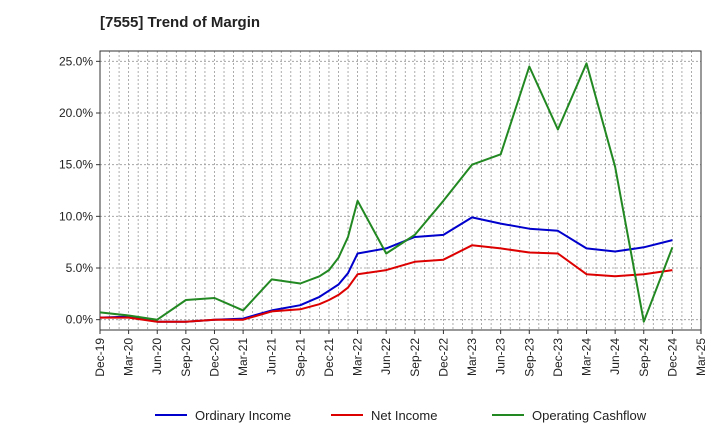 This screenshot has height=440, width=720. What do you see at coordinates (272, 356) in the screenshot?
I see `x-tick-label: Jun-21` at bounding box center [272, 356].